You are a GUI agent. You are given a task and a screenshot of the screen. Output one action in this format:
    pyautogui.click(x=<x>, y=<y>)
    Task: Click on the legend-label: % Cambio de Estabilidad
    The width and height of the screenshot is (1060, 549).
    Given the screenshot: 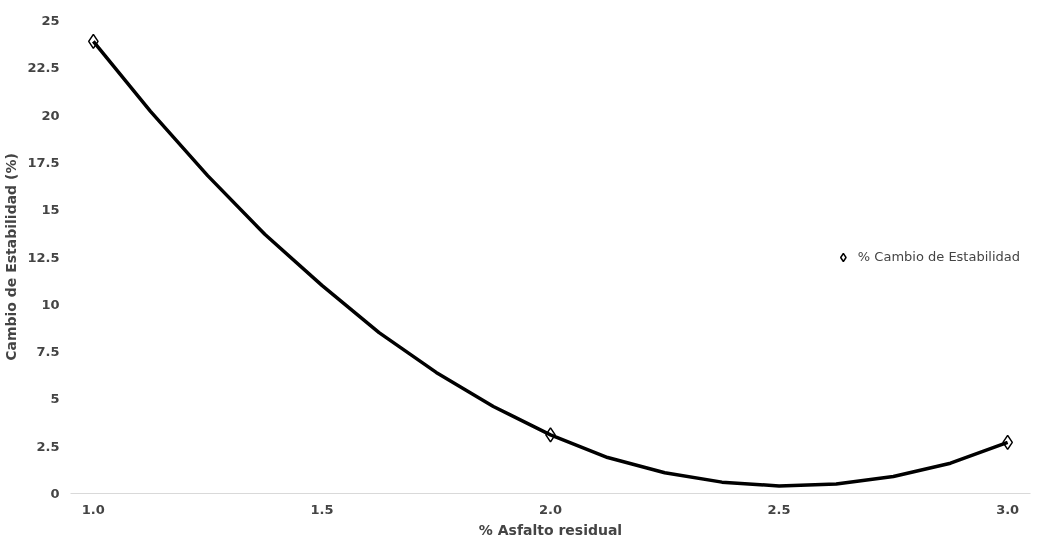 What is the action you would take?
    pyautogui.click(x=938, y=256)
    